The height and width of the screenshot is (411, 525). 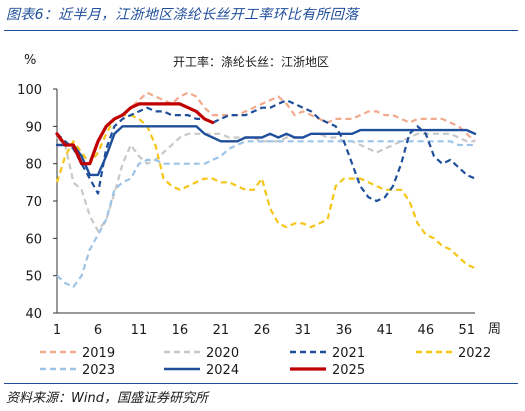 I want to click on y-tick-label: 60, so click(x=33, y=239).